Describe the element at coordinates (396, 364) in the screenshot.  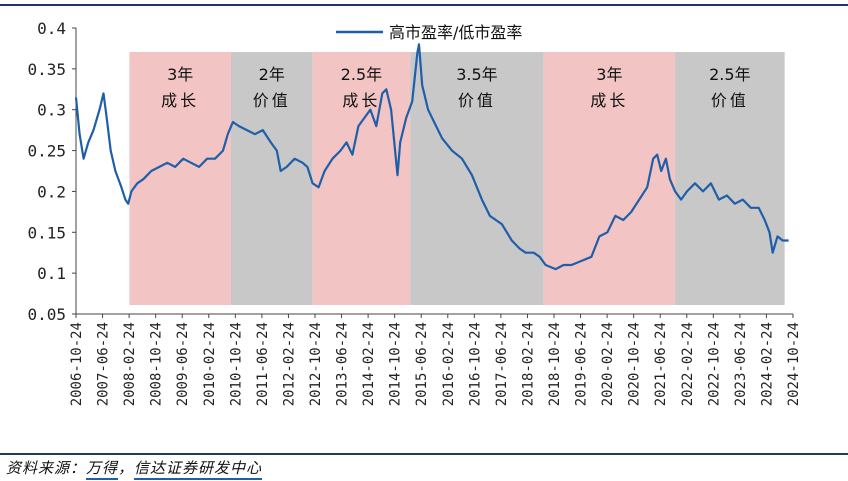
I see `x-tick-label: 2014-10-24` at that location.